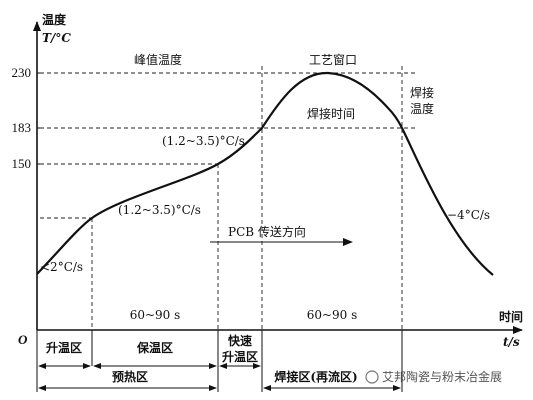 This screenshot has width=533, height=400. What do you see at coordinates (372, 377) in the screenshot?
I see `watermark-logo-icon` at bounding box center [372, 377].